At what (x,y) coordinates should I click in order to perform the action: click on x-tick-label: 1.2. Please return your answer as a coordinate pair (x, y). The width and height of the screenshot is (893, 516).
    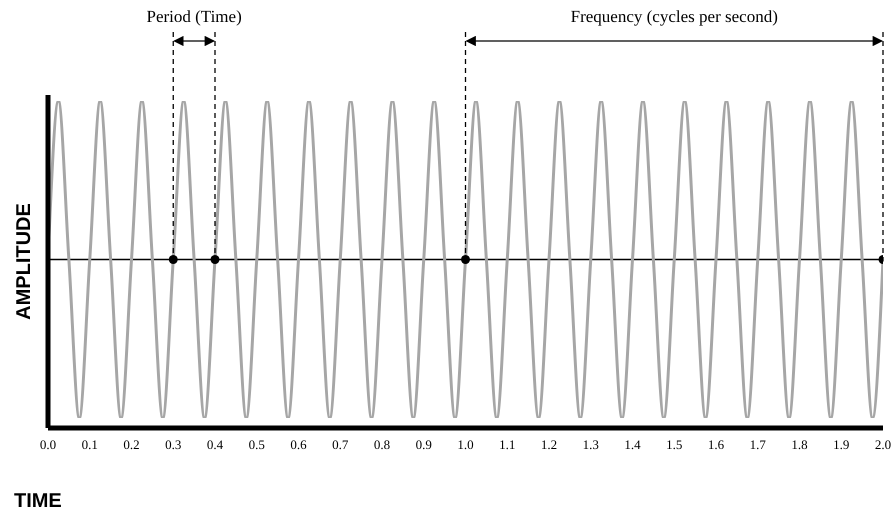
    Looking at the image, I should click on (549, 444).